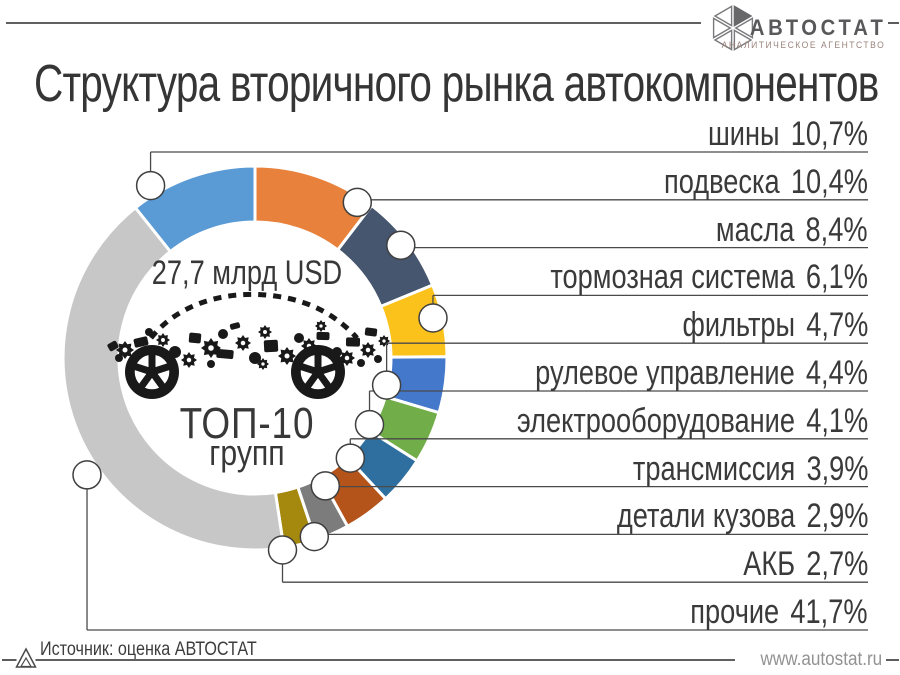 The height and width of the screenshot is (675, 900). Describe the element at coordinates (247, 273) in the screenshot. I see `market-value-label: 27,7 млрд USD` at that location.